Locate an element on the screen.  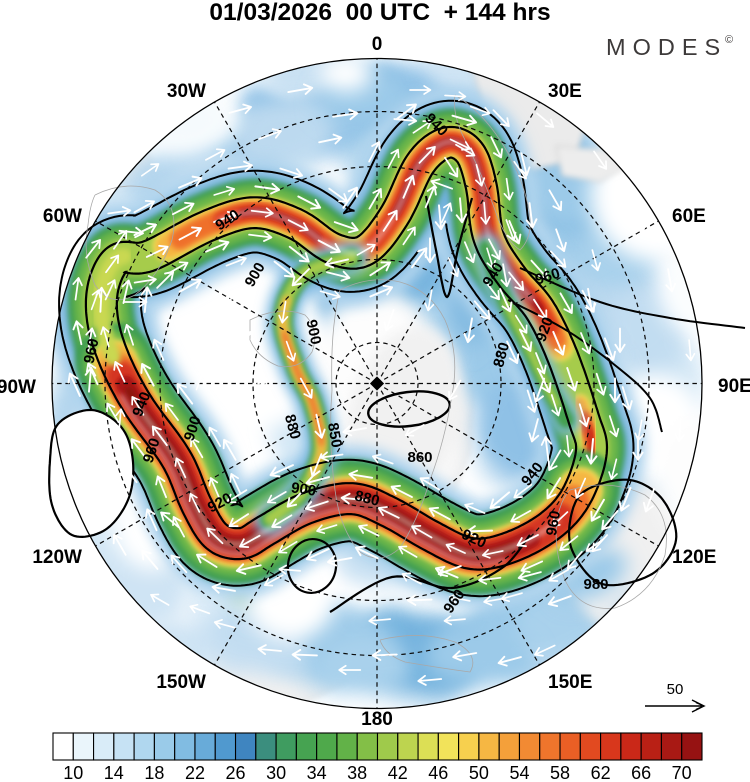
svg-text: 850 is located at coordinates (334, 435).